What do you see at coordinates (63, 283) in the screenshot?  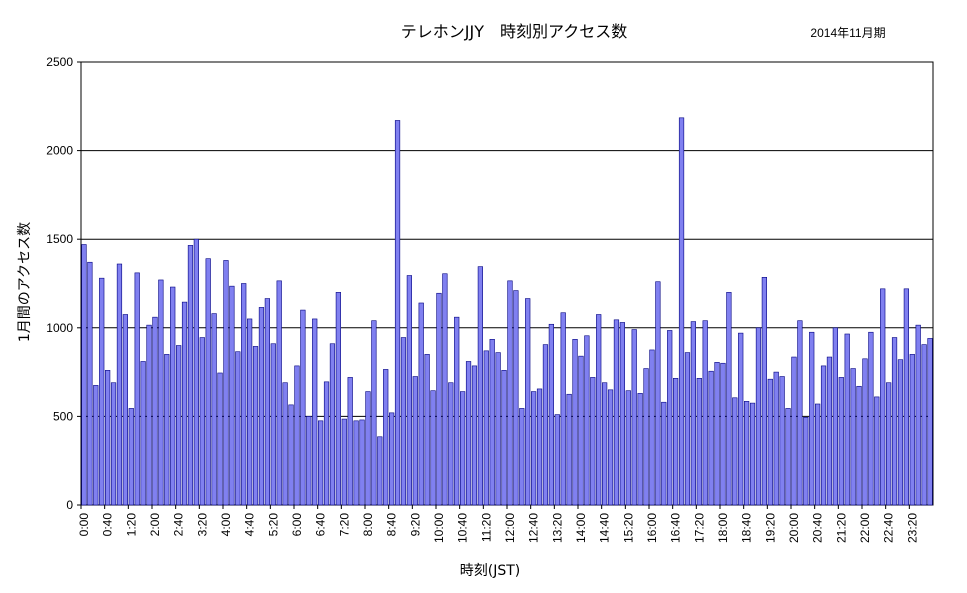 I see `y-axis-ticks: 0 500 1000 1500 2000 2500` at bounding box center [63, 283].